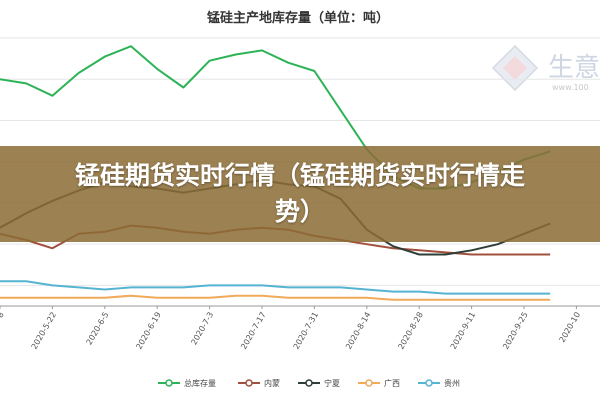 The height and width of the screenshot is (400, 600). What do you see at coordinates (44, 331) in the screenshot?
I see `x-tick-label: 2020-5-22` at bounding box center [44, 331].